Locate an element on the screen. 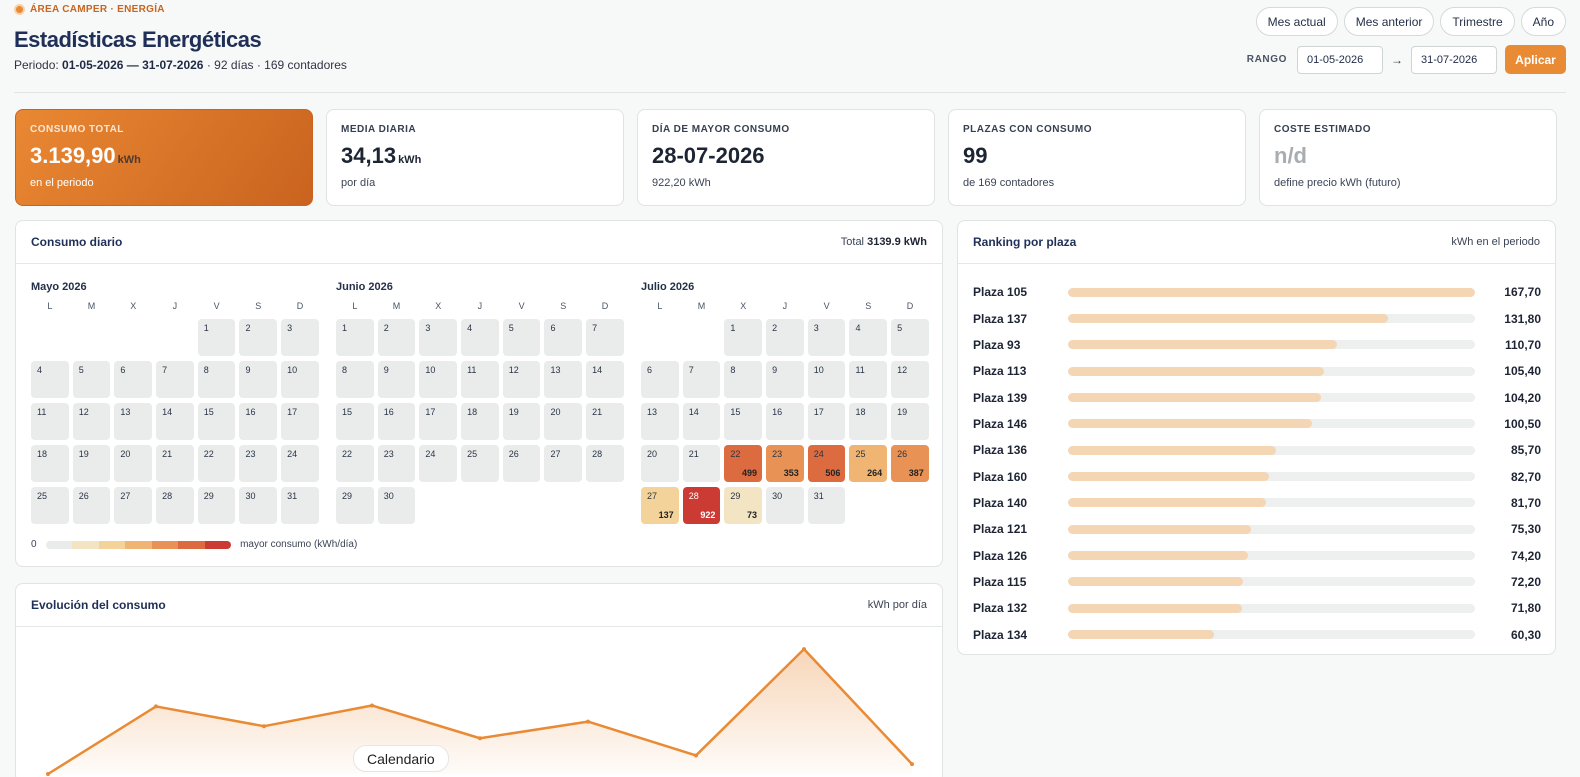  date-from-input is located at coordinates (1340, 59).